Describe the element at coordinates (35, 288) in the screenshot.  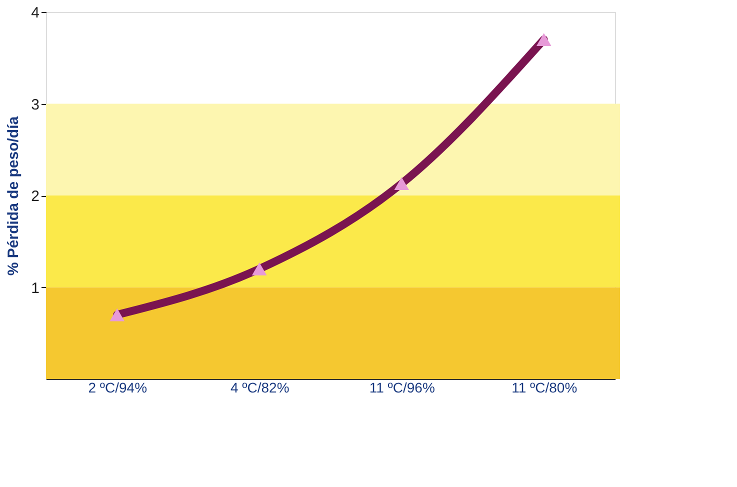
I see `y-tick-label: 1` at that location.